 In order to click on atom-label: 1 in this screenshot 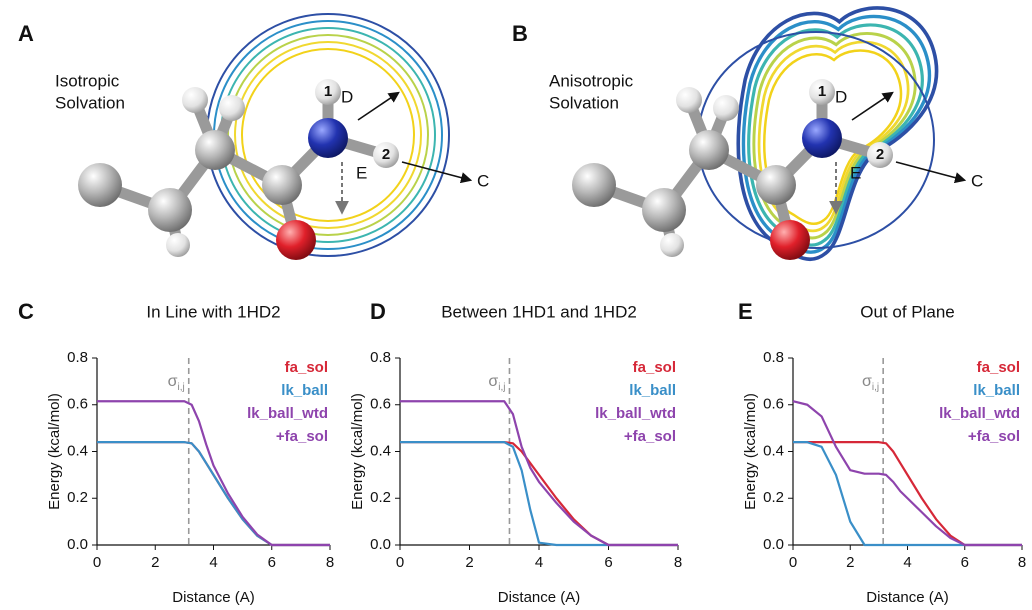, I will do `click(328, 91)`.